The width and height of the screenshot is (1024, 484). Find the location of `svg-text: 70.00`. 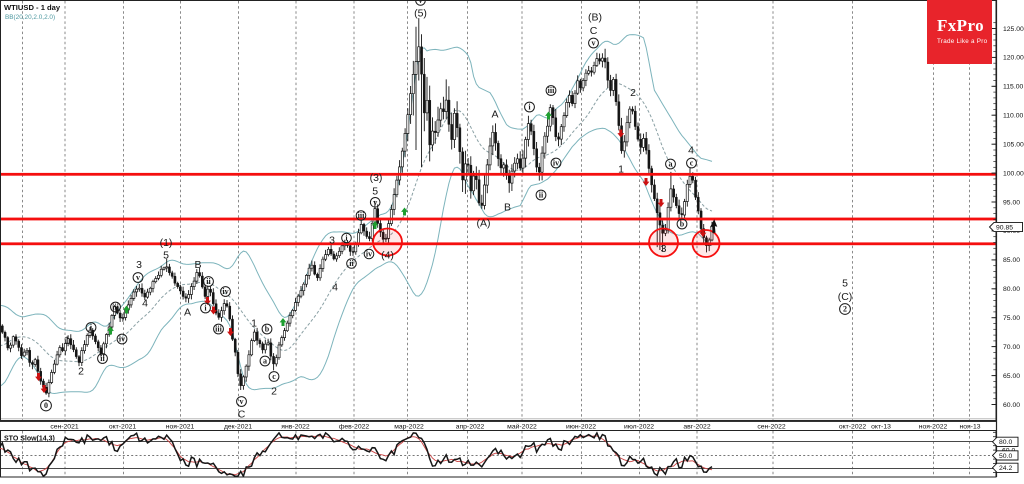

svg-text: 70.00 is located at coordinates (1011, 347).